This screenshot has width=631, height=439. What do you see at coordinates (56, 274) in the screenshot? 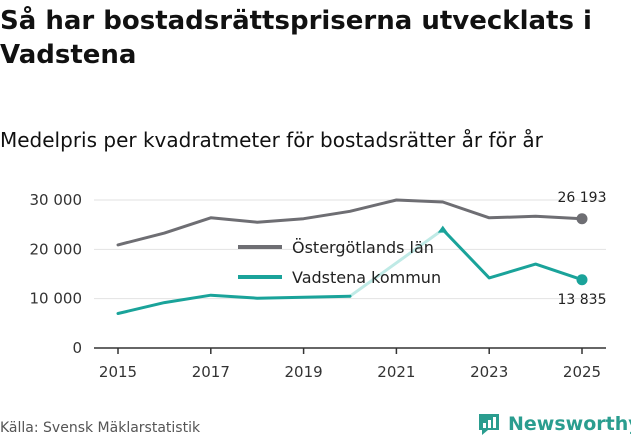
I see `y-axis-tick-labels: 0 10 000 20 000 30 000` at bounding box center [56, 274].